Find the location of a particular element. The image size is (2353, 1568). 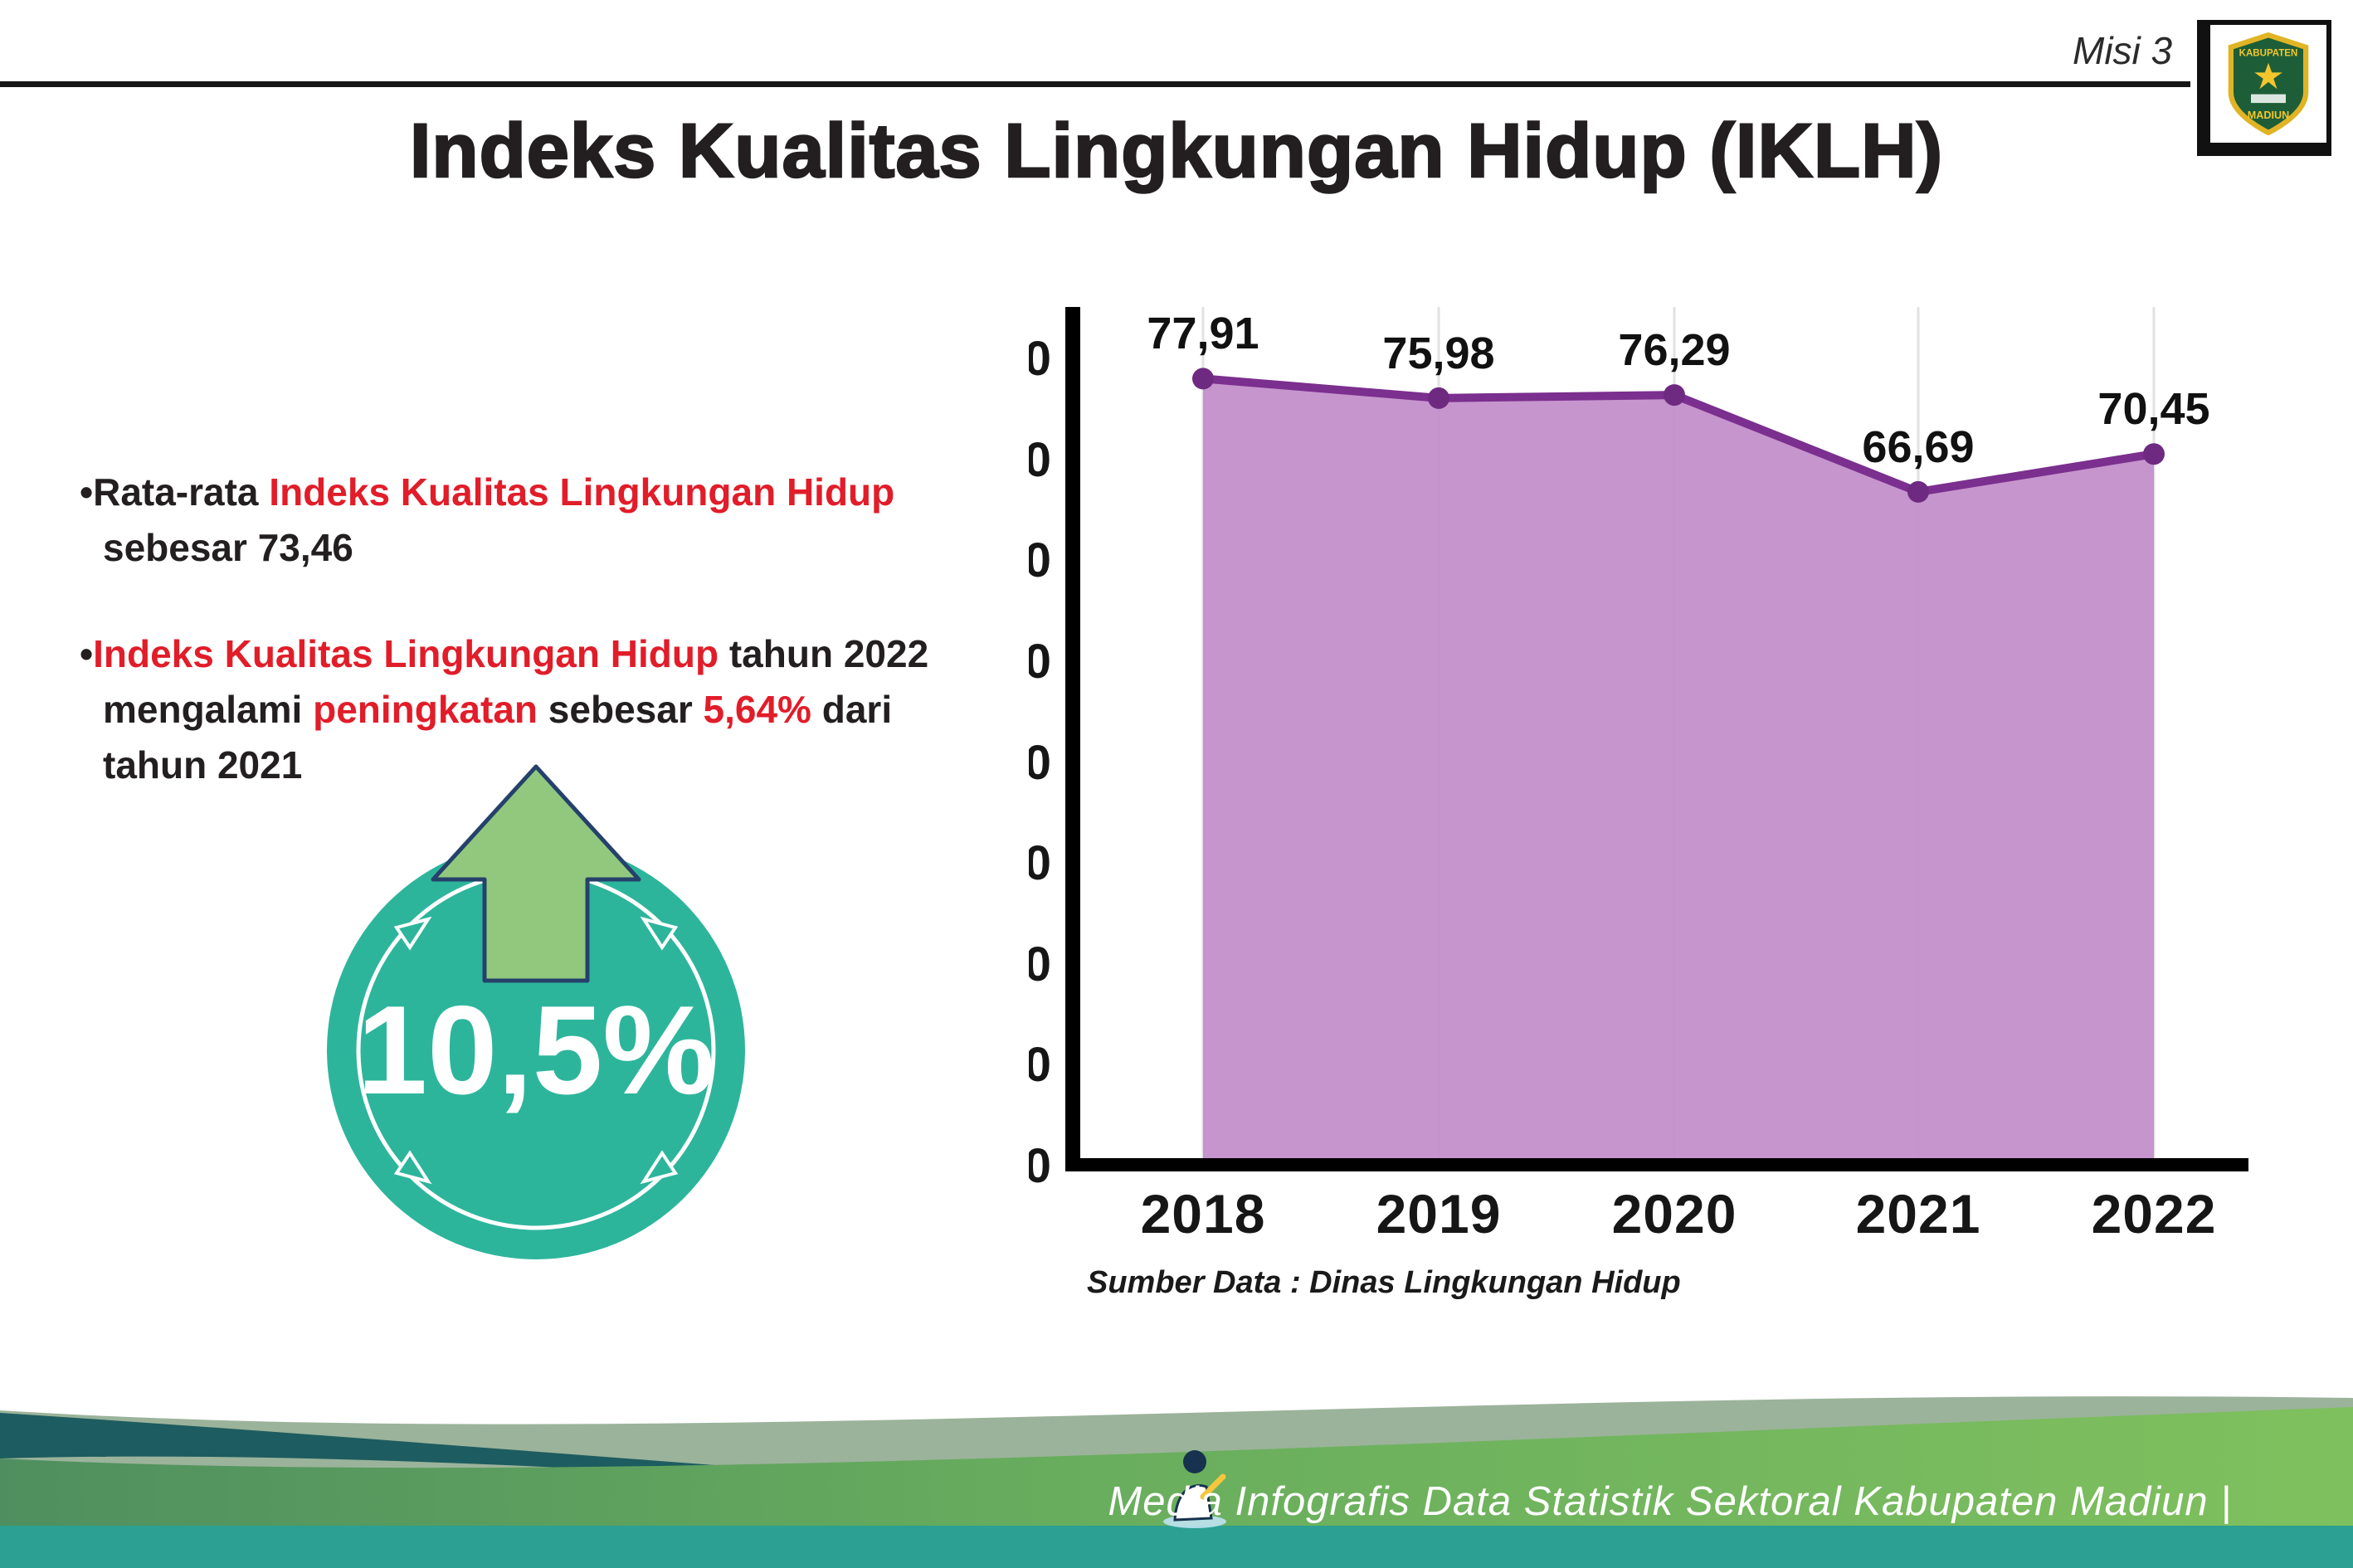

bullet-increase-text-3: dari tahun 2021 is located at coordinates (498, 737).